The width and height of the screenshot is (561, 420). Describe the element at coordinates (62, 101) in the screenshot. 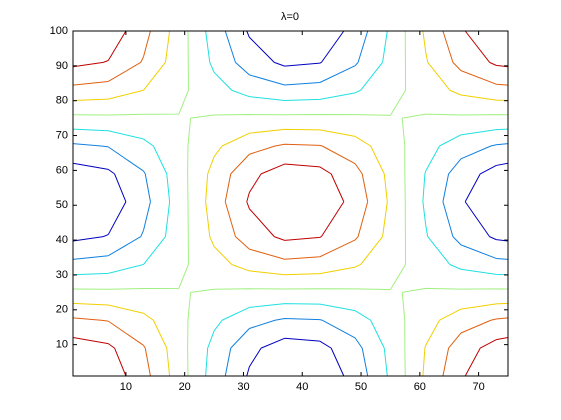

I see `y-tick-label: 80` at that location.